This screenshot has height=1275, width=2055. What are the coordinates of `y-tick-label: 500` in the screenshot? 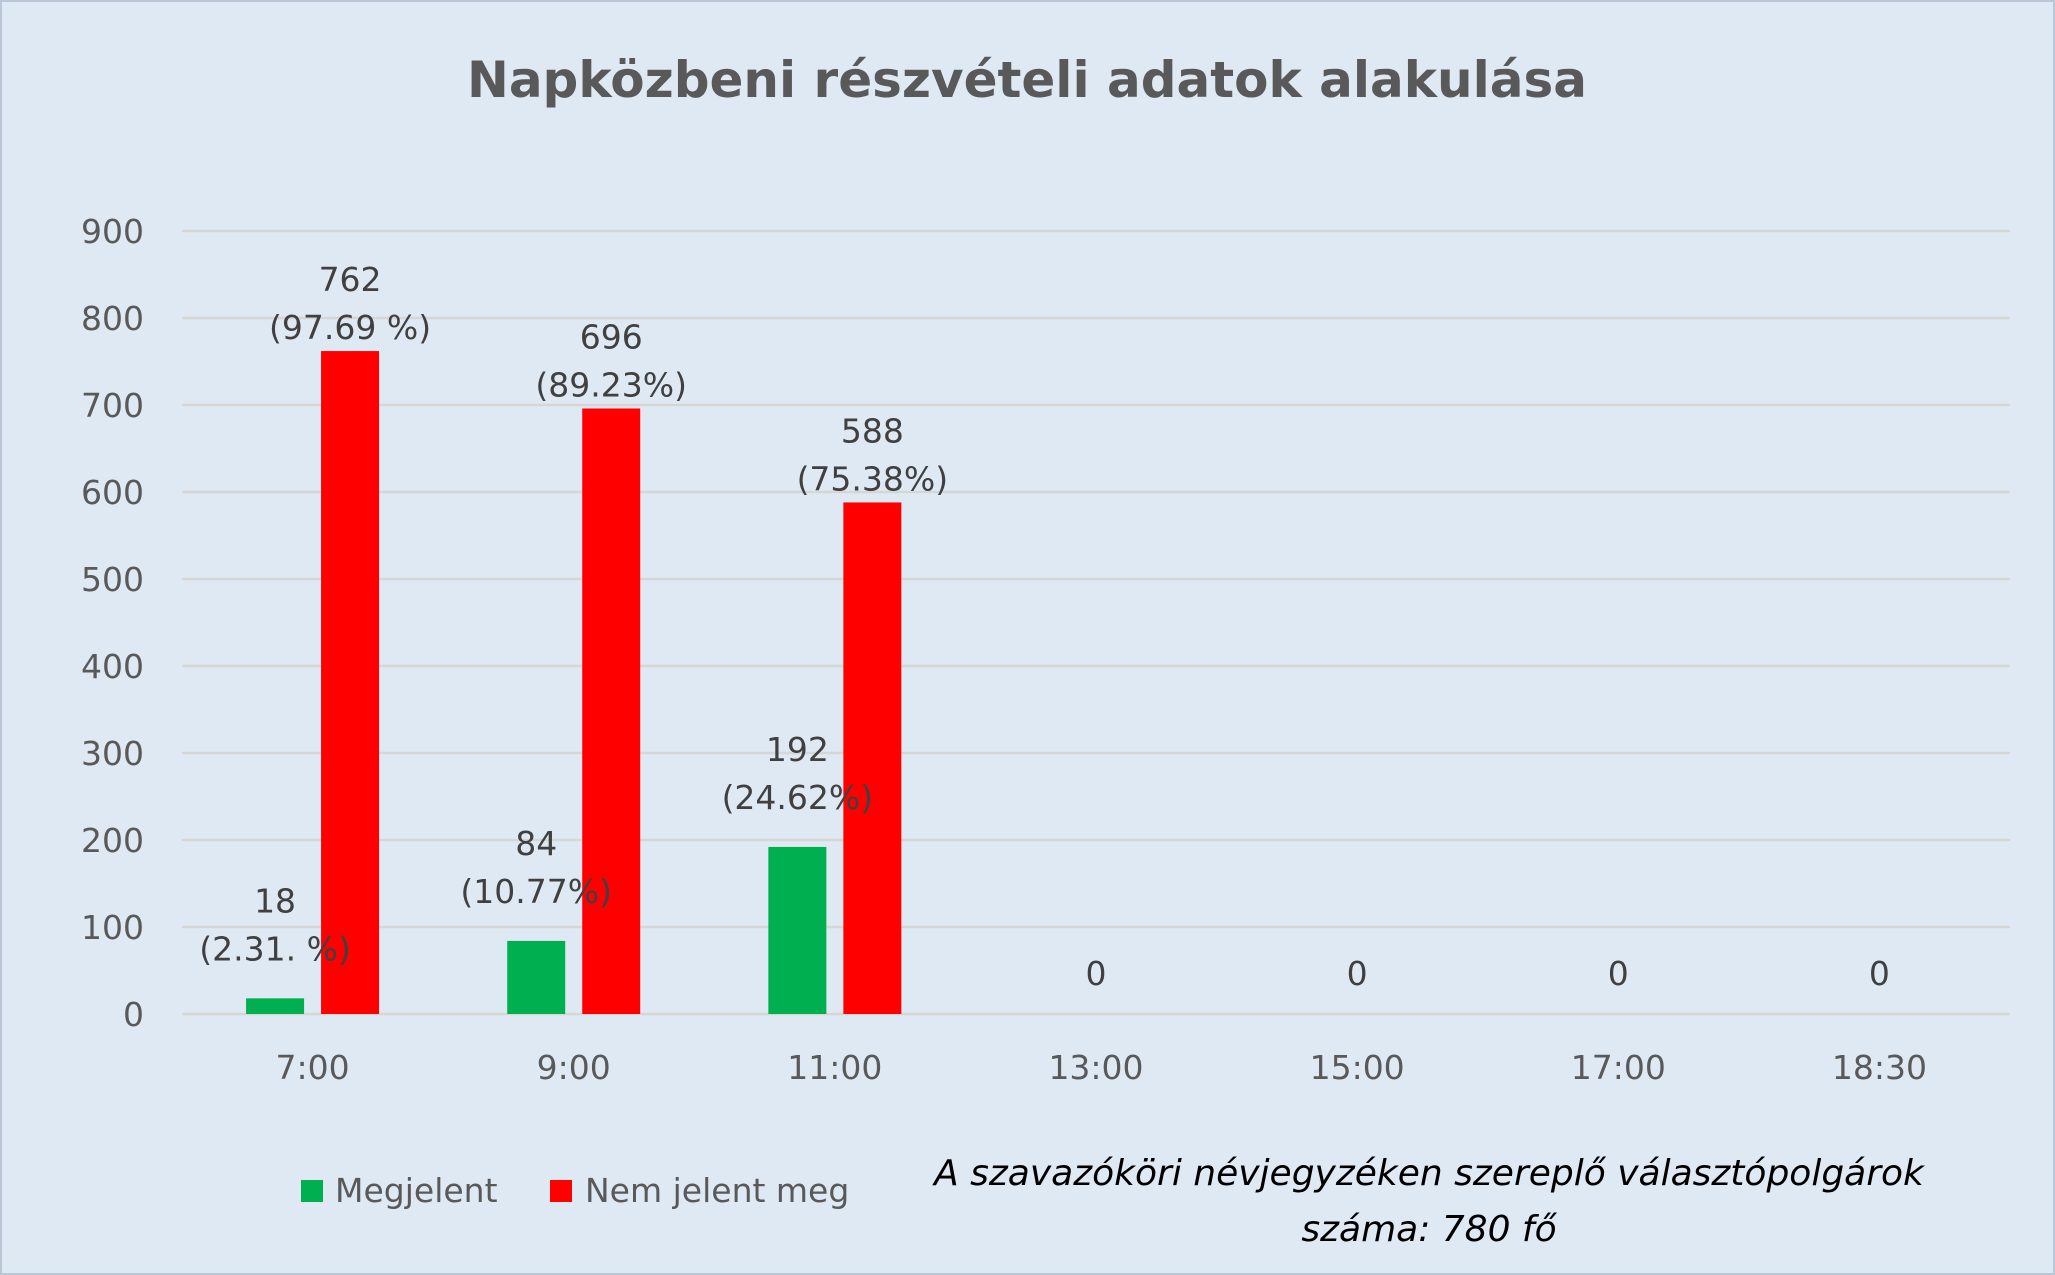 It's located at (112, 579).